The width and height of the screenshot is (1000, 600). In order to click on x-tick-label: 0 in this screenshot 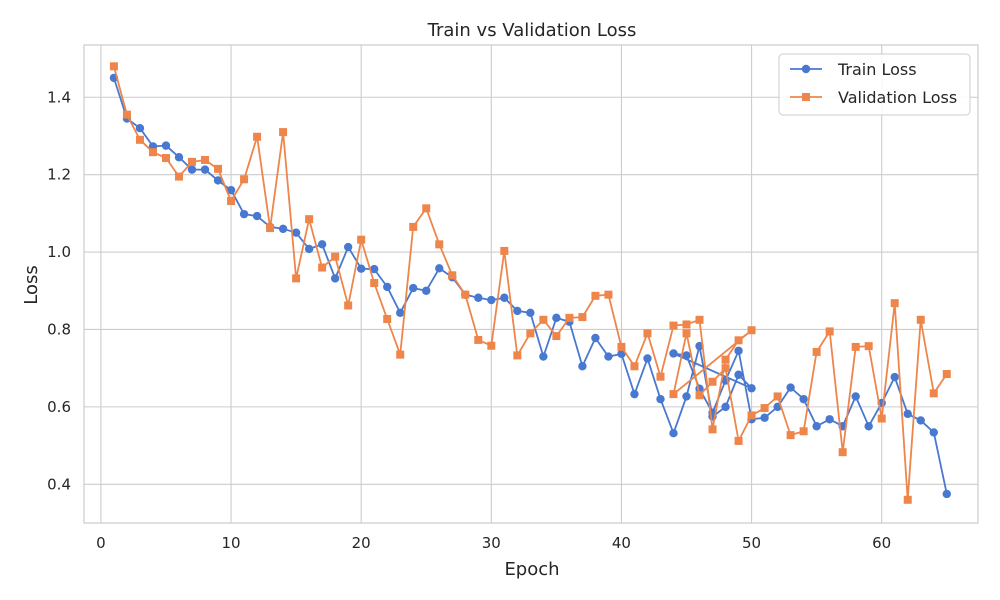, I will do `click(101, 543)`.